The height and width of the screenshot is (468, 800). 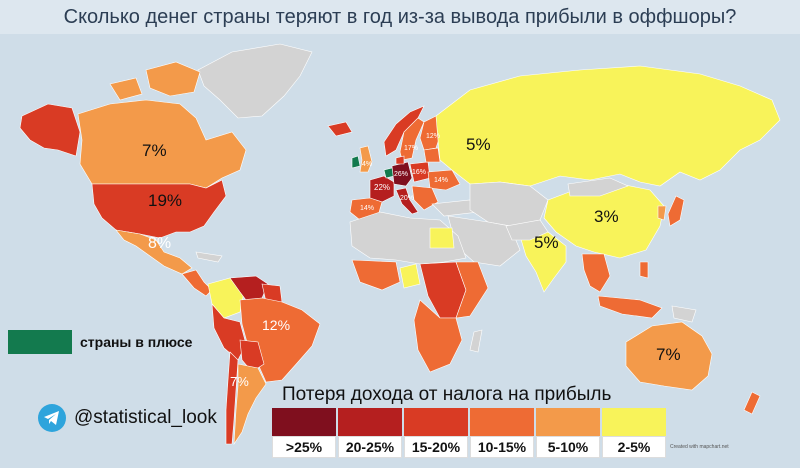 What do you see at coordinates (340, 129) in the screenshot?
I see `country-iceland` at bounding box center [340, 129].